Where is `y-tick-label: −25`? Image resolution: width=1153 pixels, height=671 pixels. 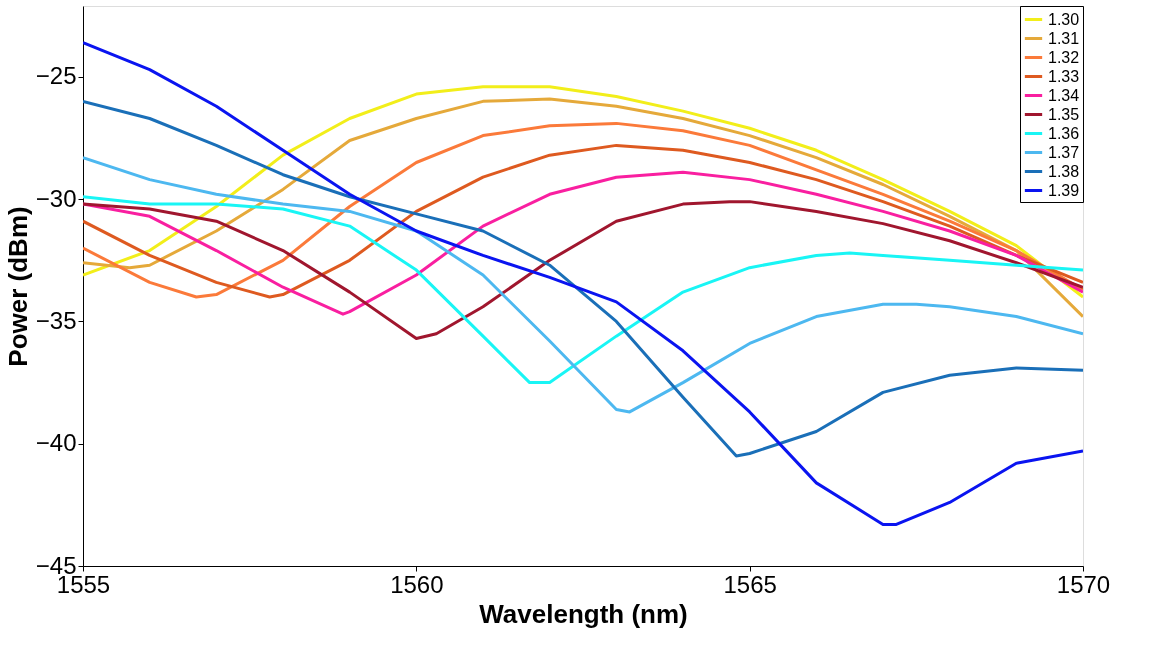
y-tick-label: −25 is located at coordinates (56, 76).